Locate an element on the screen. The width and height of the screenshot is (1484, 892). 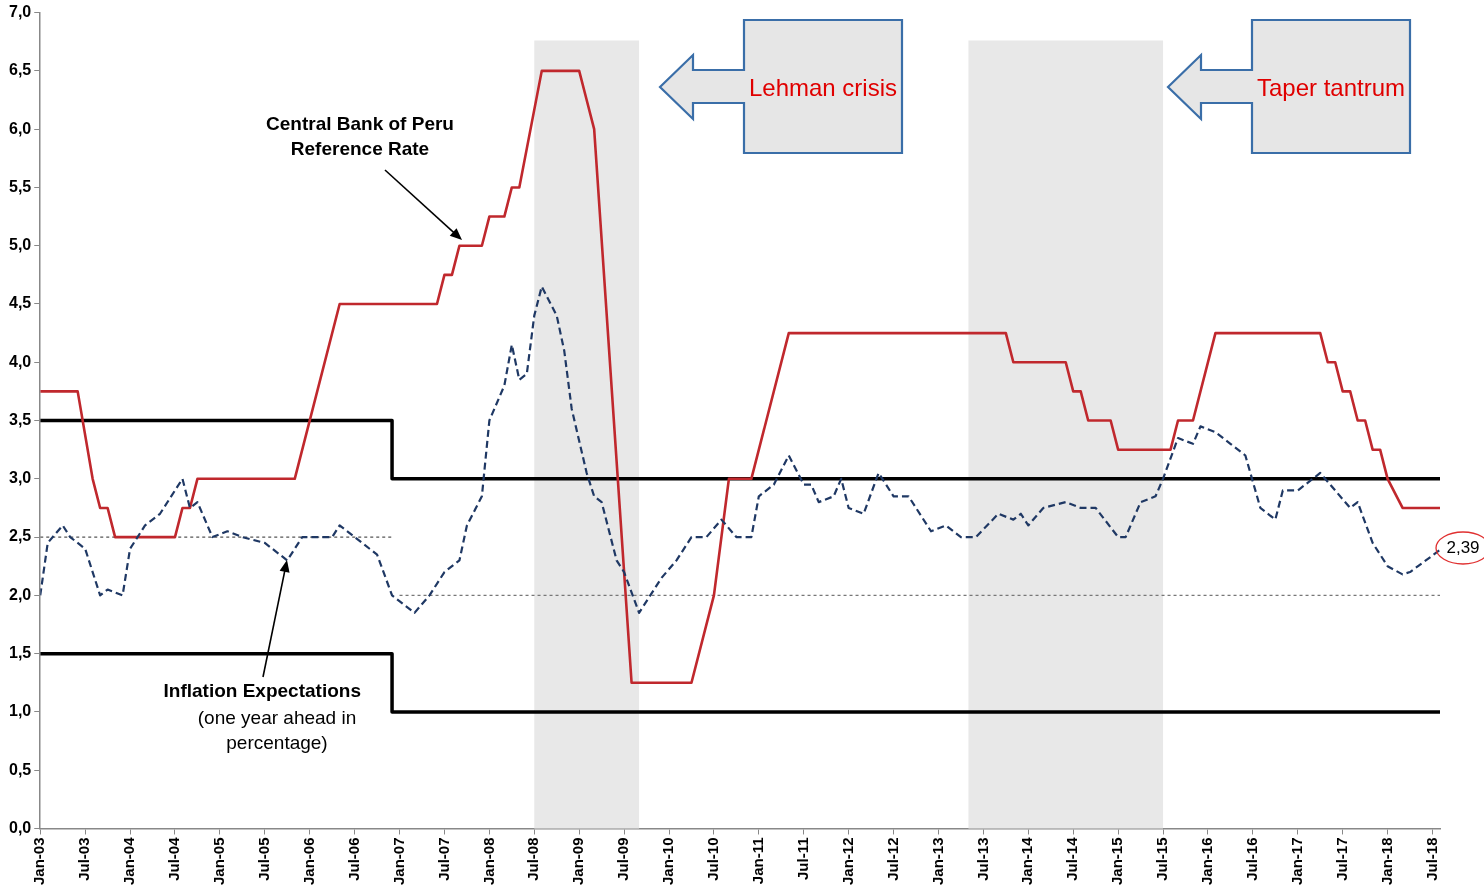
x-tick-label: Jul-10 is located at coordinates (713, 859).